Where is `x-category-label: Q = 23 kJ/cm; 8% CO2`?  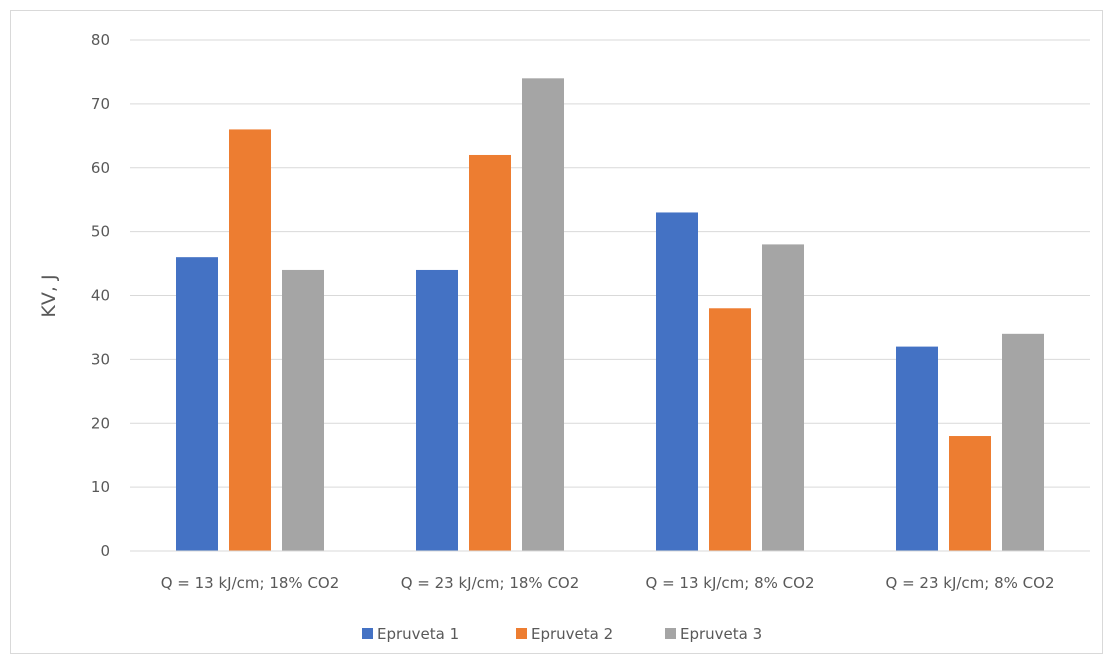
x-category-label: Q = 23 kJ/cm; 8% CO2 is located at coordinates (970, 583).